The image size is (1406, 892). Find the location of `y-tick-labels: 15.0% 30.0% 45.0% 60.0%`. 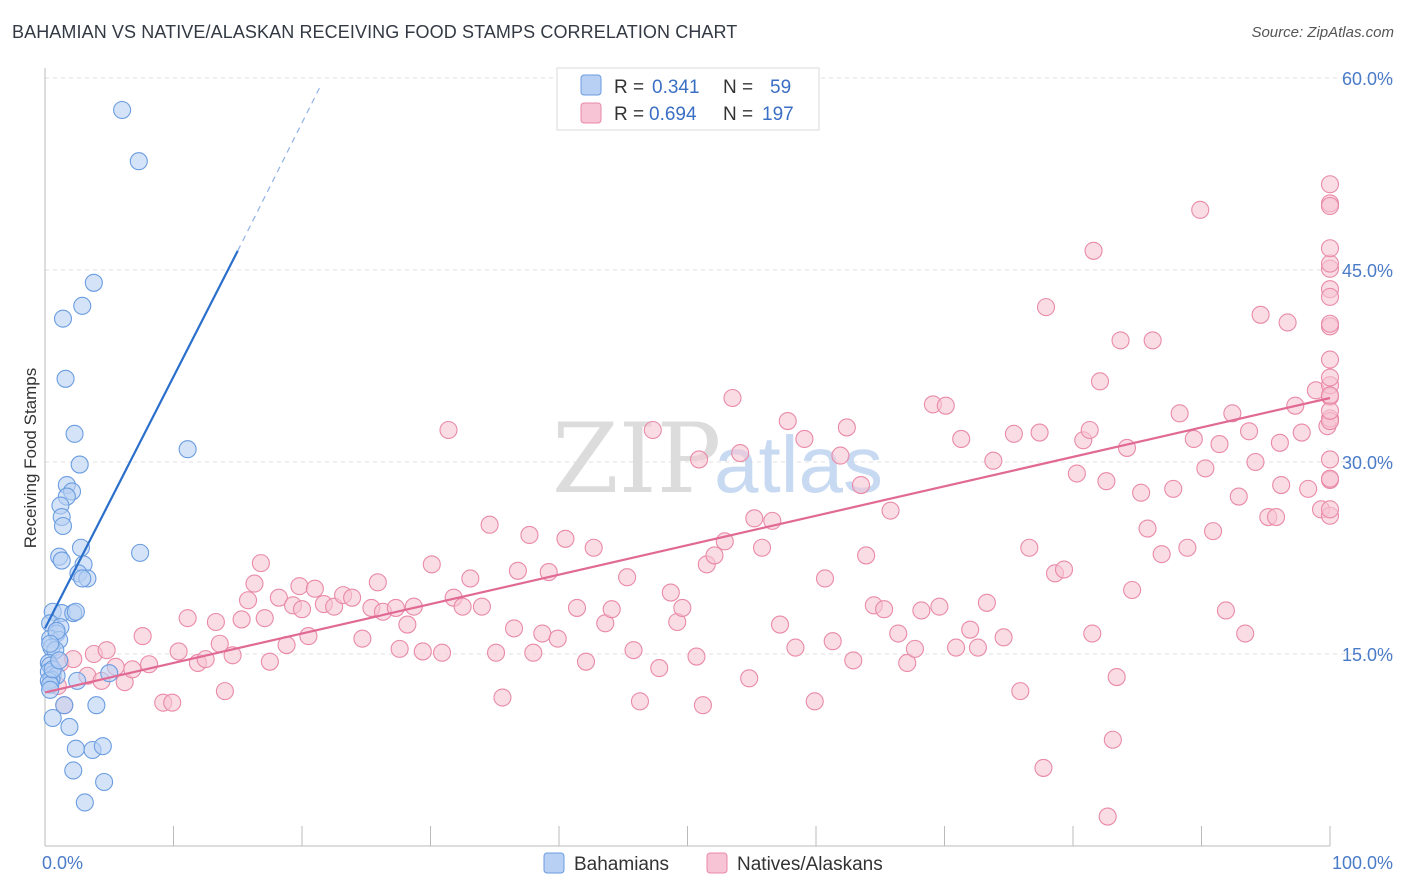

y-tick-labels: 15.0% 30.0% 45.0% 60.0% is located at coordinates (1367, 367).